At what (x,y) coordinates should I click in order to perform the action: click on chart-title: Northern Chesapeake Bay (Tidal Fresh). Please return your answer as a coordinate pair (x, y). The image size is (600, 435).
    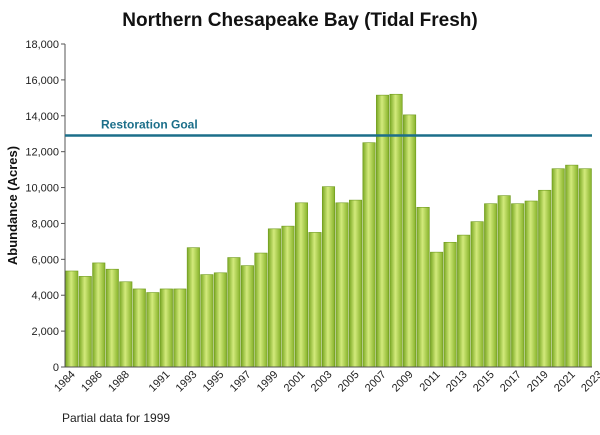
    Looking at the image, I should click on (300, 20).